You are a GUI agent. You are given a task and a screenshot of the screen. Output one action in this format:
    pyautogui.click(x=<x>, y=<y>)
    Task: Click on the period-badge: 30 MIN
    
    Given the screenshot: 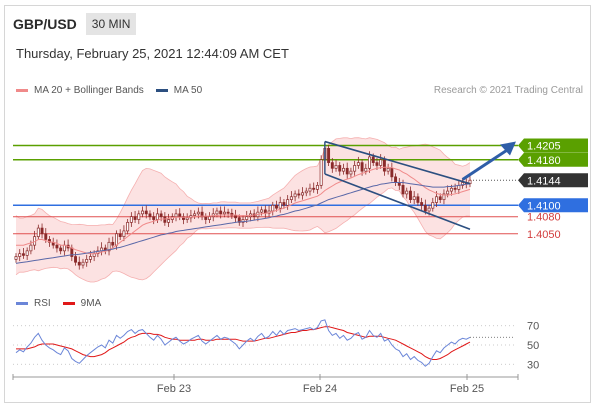 What is the action you would take?
    pyautogui.click(x=111, y=24)
    